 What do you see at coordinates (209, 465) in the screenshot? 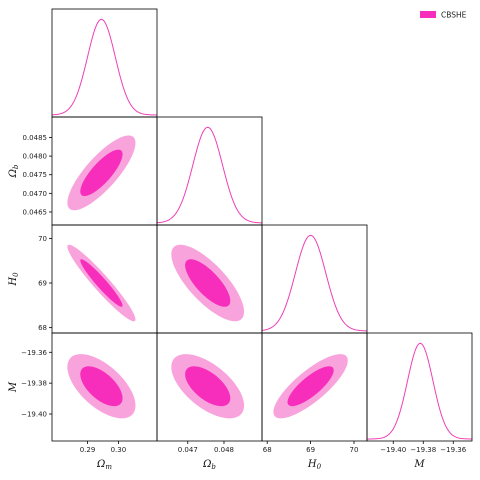
I see `axis-label-x--b: Ωb` at bounding box center [209, 465].